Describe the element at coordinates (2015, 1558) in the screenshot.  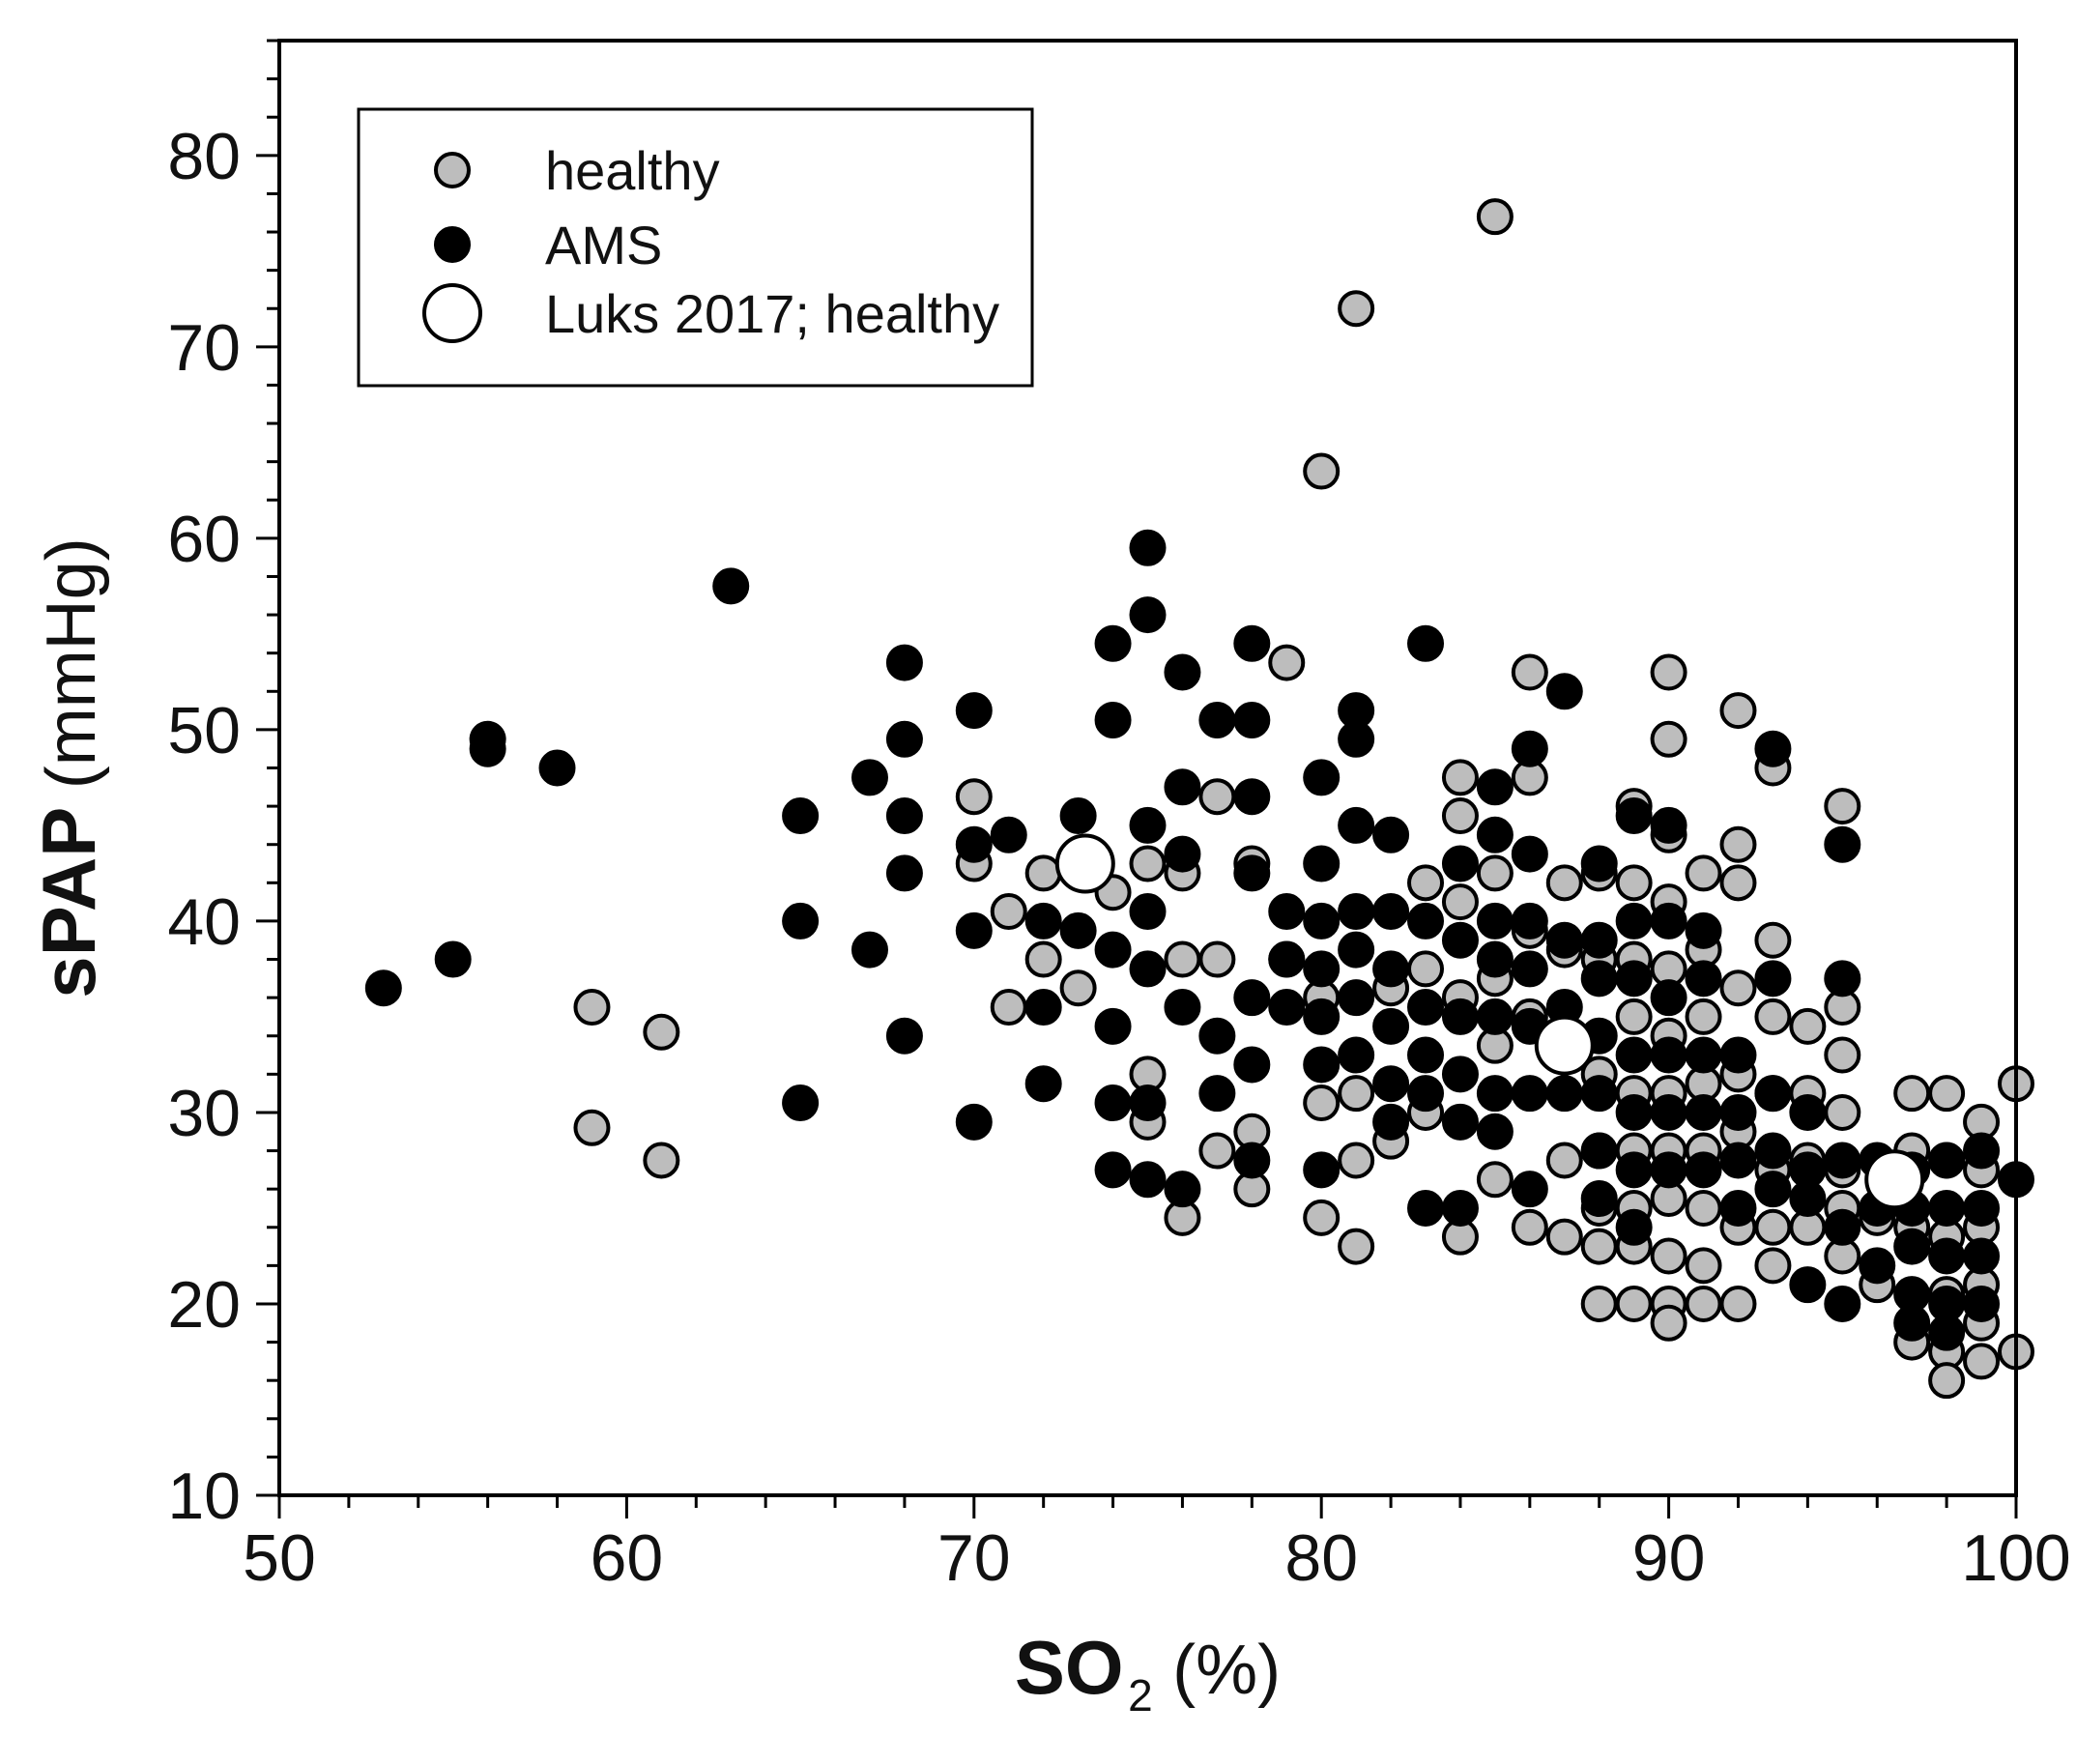
I see `x-tick-label: 100` at that location.